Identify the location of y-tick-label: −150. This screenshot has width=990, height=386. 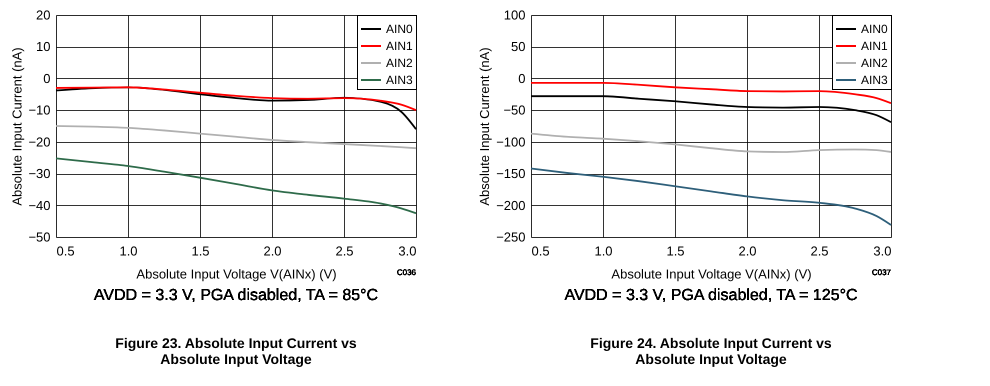
(511, 174).